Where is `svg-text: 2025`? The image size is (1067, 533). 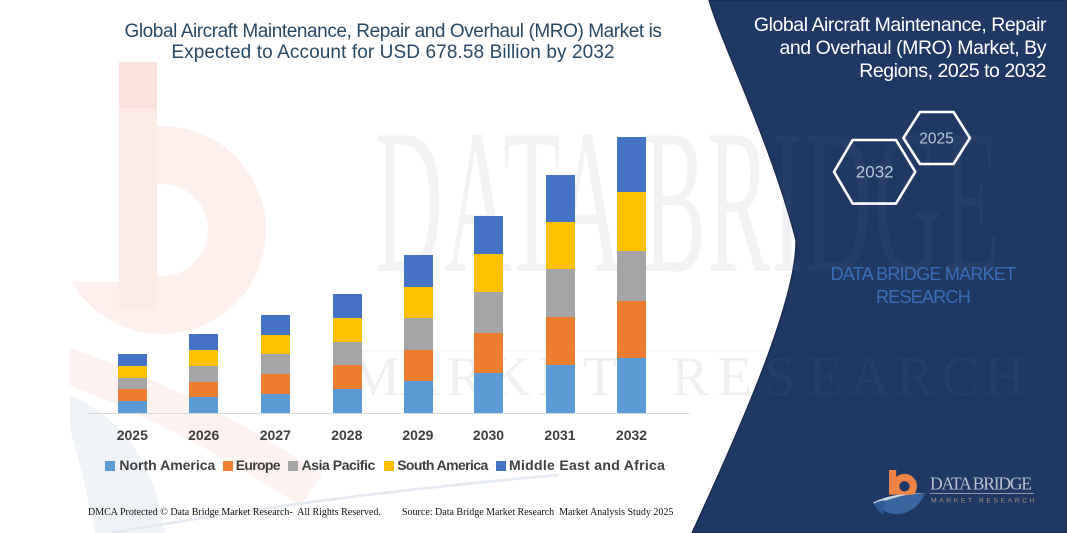 svg-text: 2025 is located at coordinates (936, 139).